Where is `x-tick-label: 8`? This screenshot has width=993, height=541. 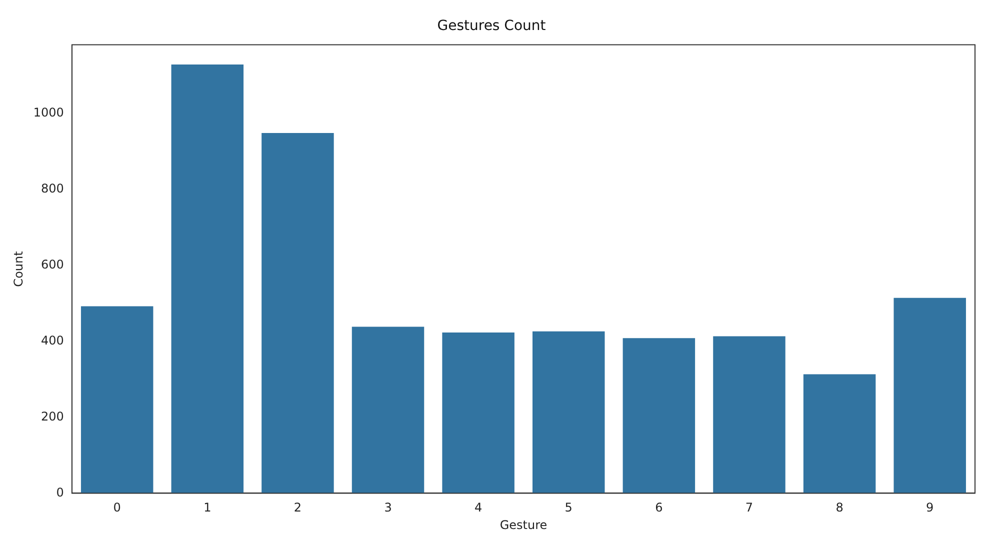 x-tick-label: 8 is located at coordinates (840, 507).